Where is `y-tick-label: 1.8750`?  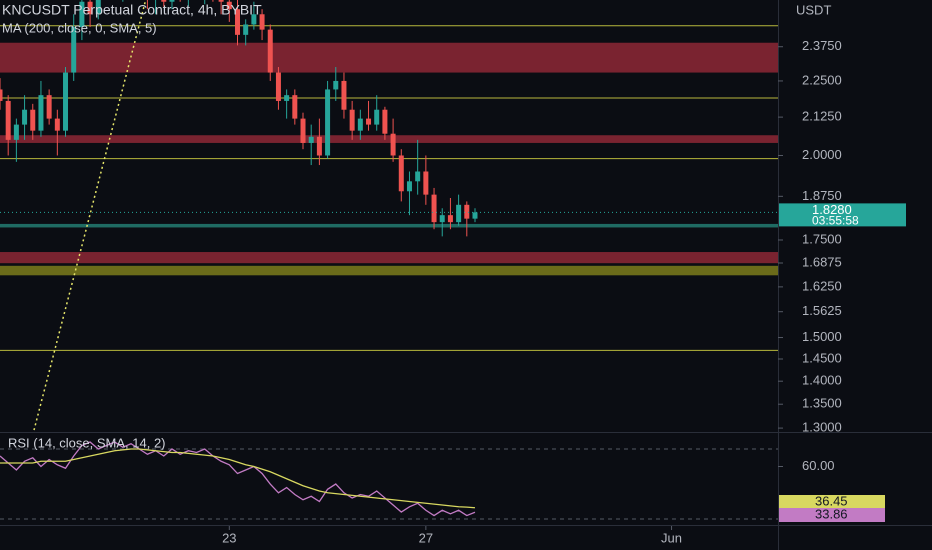 y-tick-label: 1.8750 is located at coordinates (822, 195).